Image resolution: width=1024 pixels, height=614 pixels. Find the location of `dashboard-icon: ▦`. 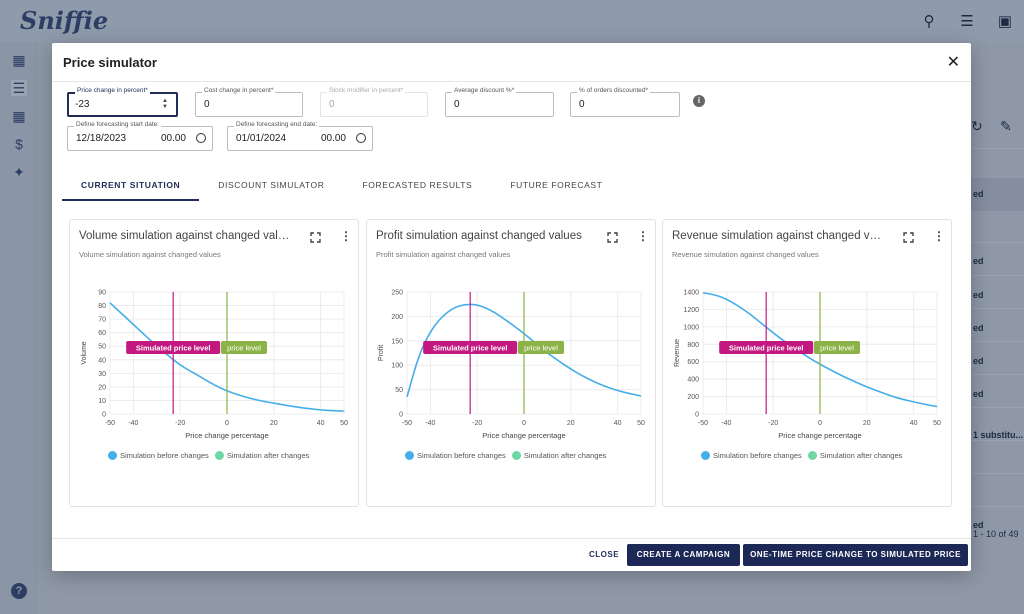

dashboard-icon: ▦ is located at coordinates (19, 60).